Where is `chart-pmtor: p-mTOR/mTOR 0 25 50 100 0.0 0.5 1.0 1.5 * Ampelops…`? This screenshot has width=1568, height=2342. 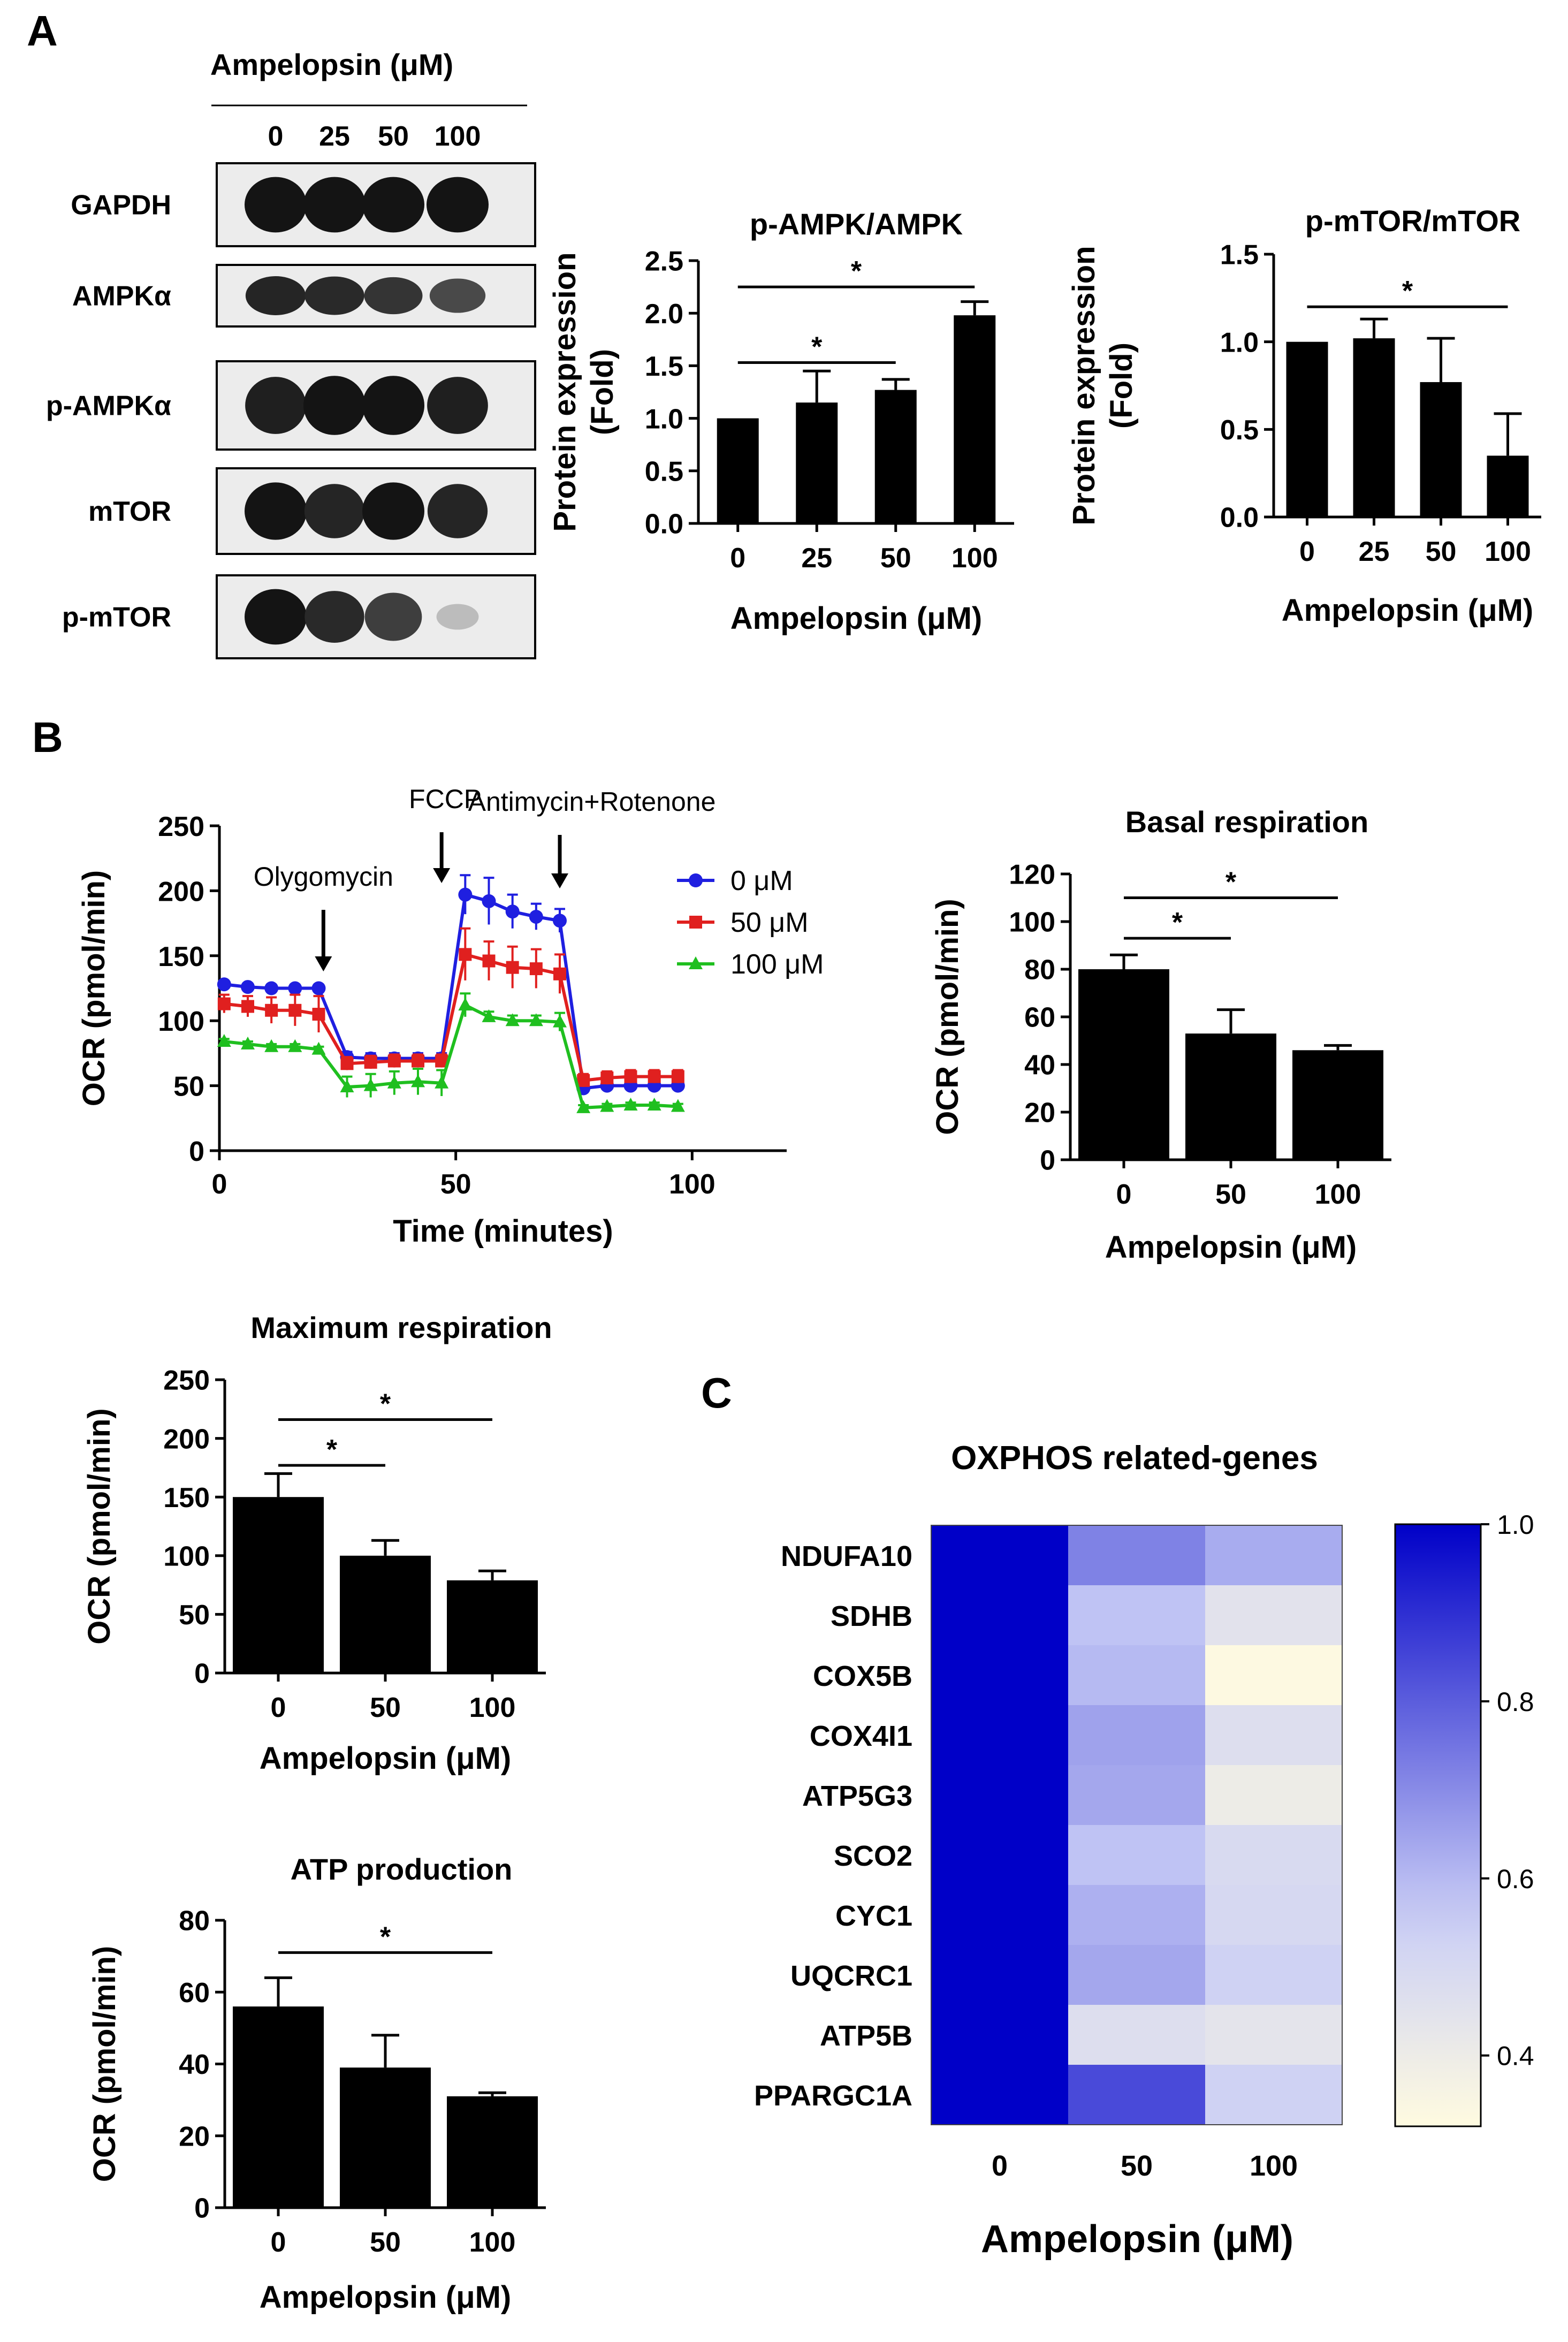
chart-pmtor: p-mTOR/mTOR 0 25 50 100 0.0 0.5 1.0 1.5 * Ampelops… is located at coordinates (1304, 416).